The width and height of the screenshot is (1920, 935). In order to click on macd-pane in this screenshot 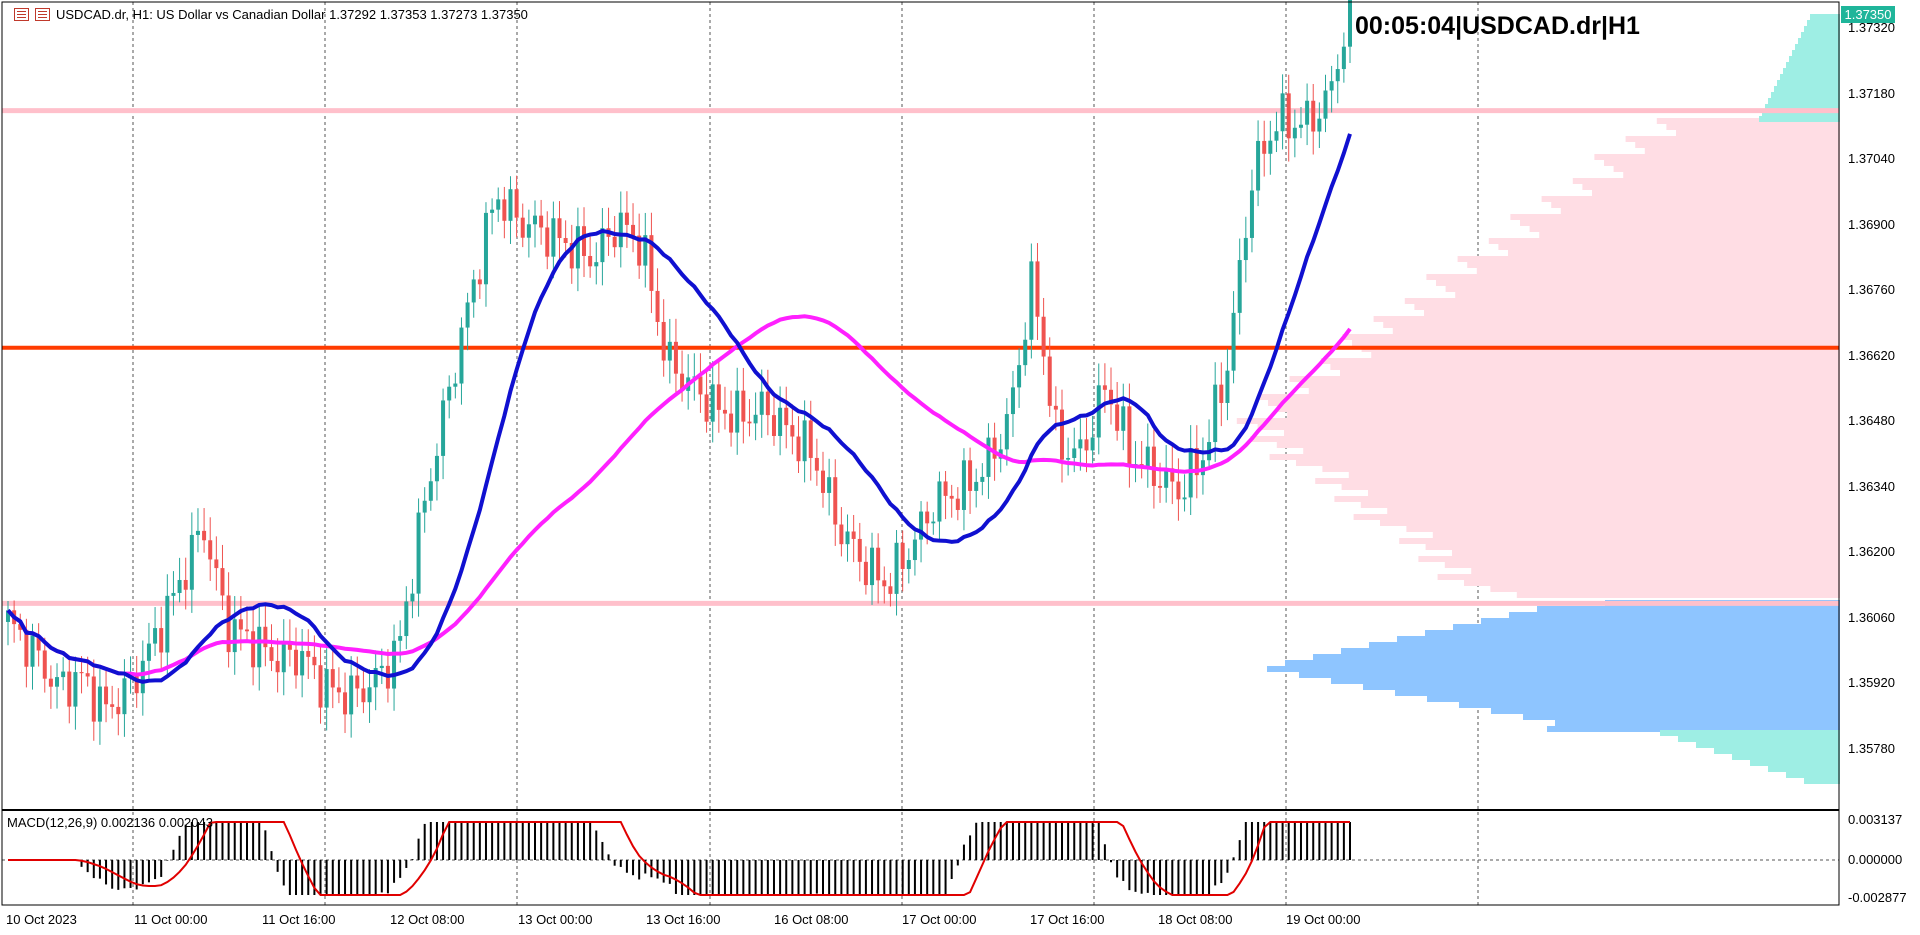, I will do `click(679, 858)`.